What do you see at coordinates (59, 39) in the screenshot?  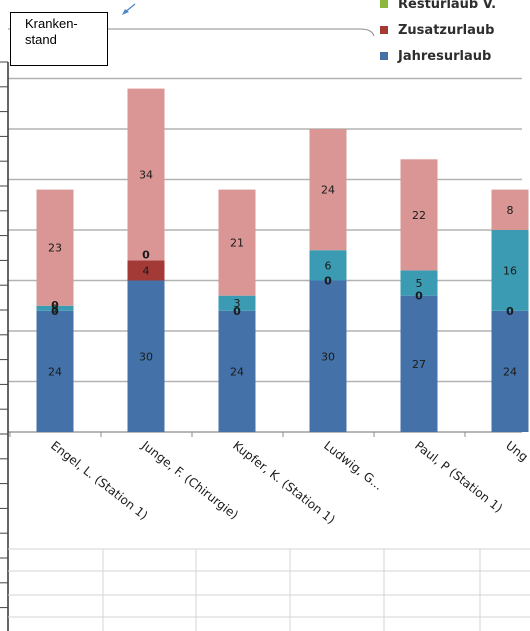 I see `kranken-stand-callout: Kranken- stand` at bounding box center [59, 39].